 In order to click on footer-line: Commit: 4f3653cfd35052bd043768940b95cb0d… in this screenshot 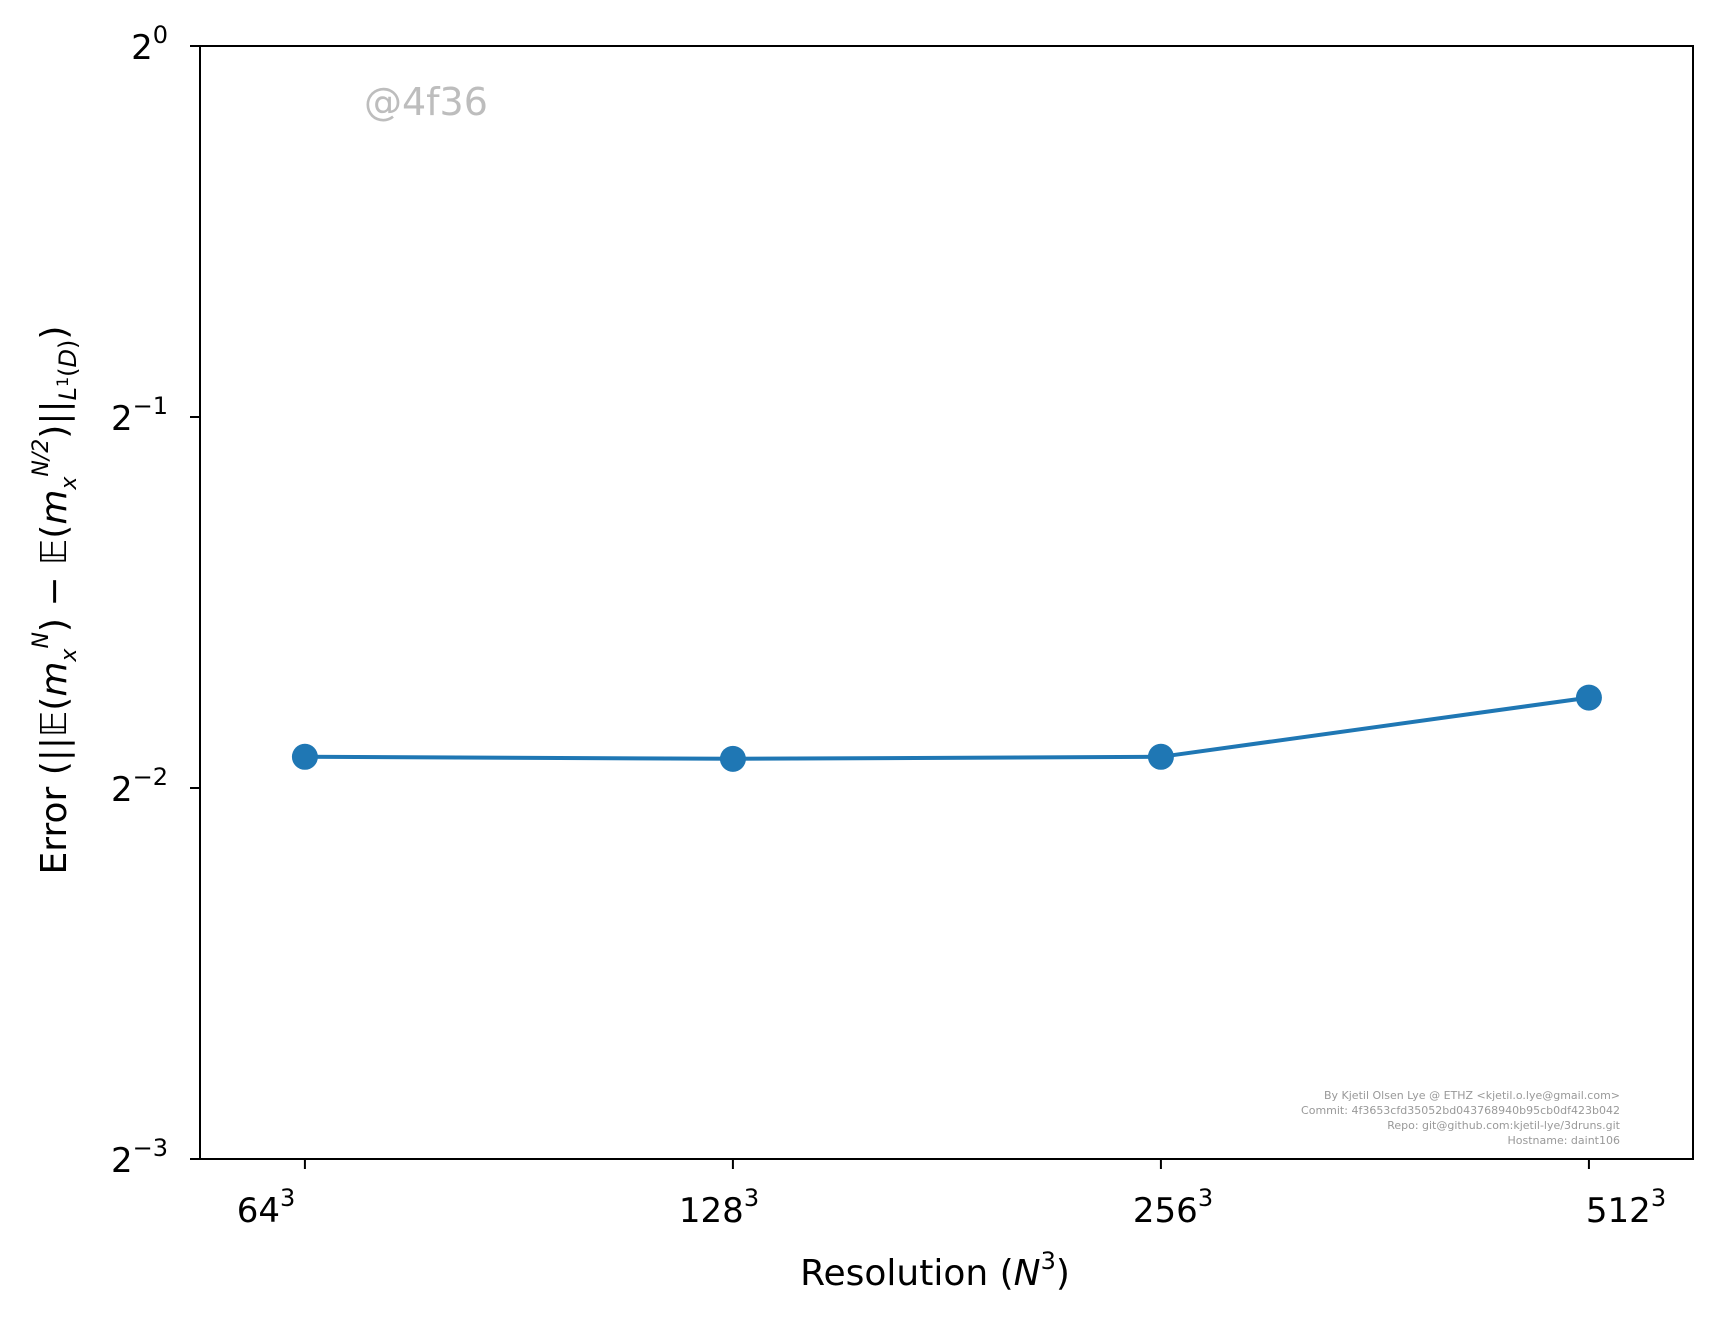, I will do `click(1460, 1110)`.